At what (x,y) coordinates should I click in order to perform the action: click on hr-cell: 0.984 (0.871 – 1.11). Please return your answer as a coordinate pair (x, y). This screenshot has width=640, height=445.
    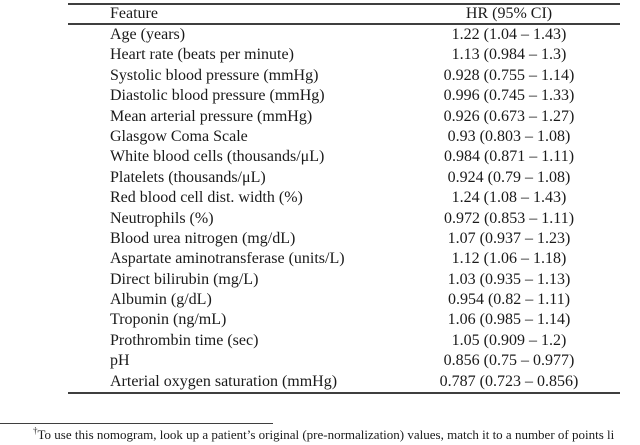
    Looking at the image, I should click on (509, 157).